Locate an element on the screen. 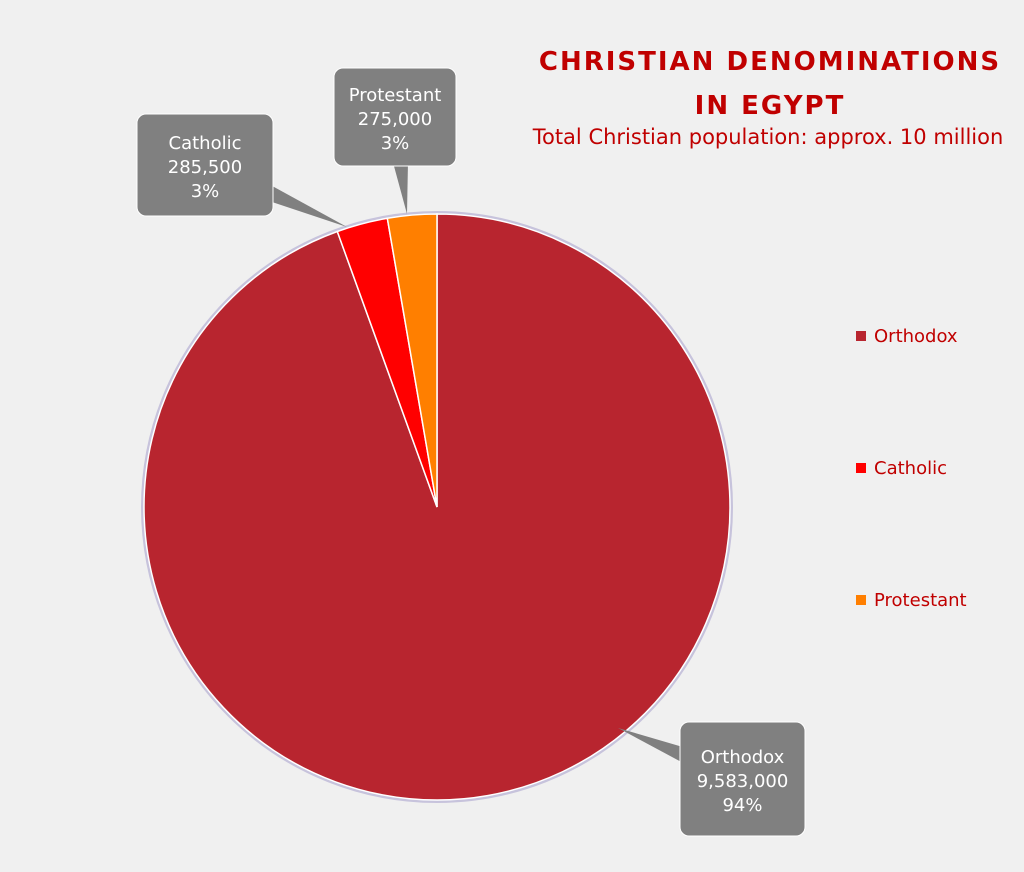 The image size is (1024, 872). callout-orthodox: Orthodox 9,583,000 94% is located at coordinates (712, 779).